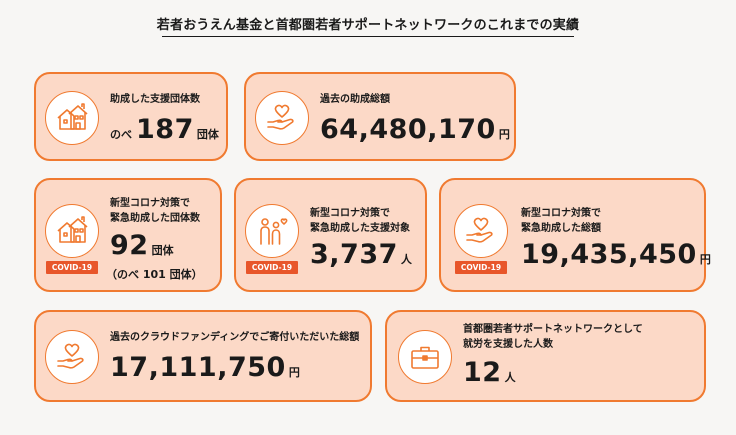  I want to click on stat-label: 首都圏若者サポートネットワークとして 就労を支援した人数, so click(553, 337).